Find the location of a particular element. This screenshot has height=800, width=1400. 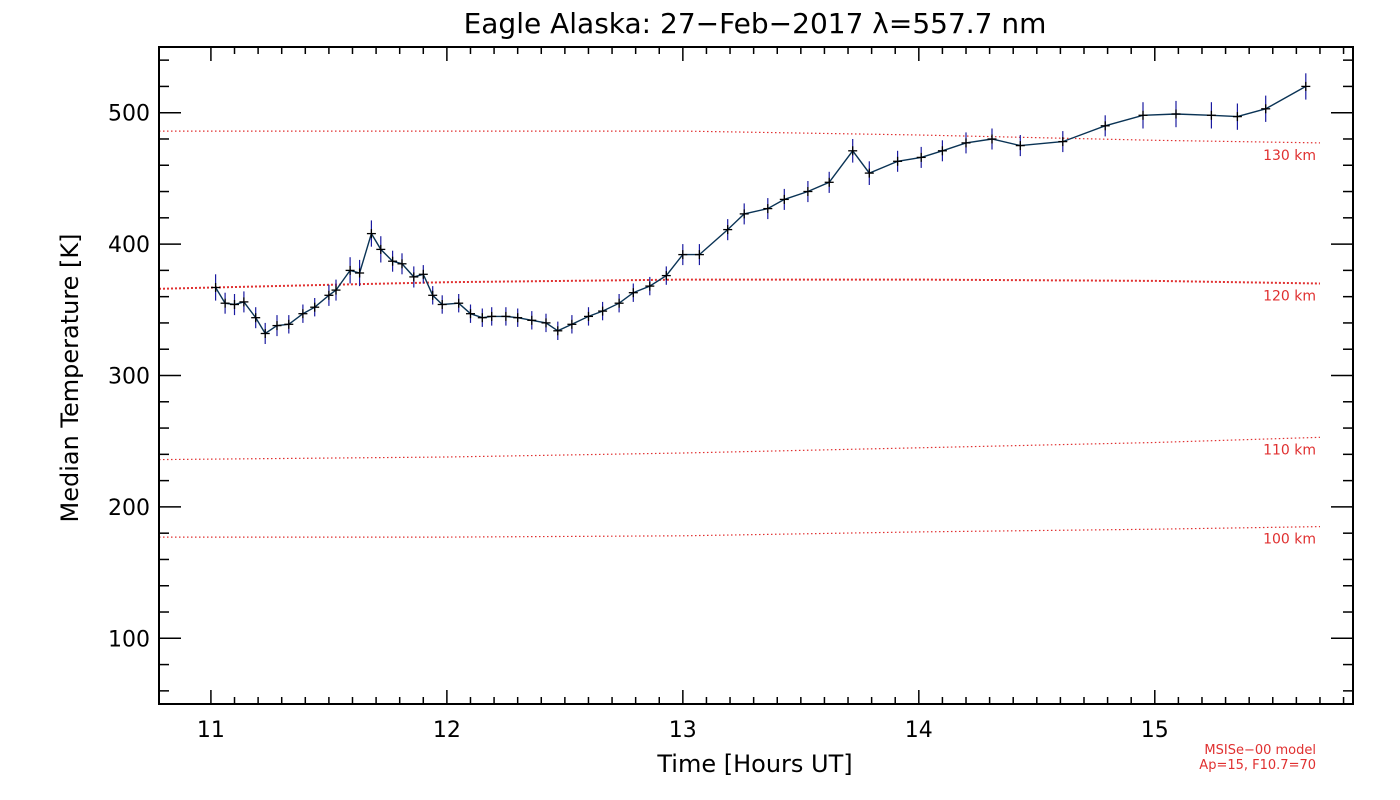

reference-label-2: 110 km is located at coordinates (1289, 450).